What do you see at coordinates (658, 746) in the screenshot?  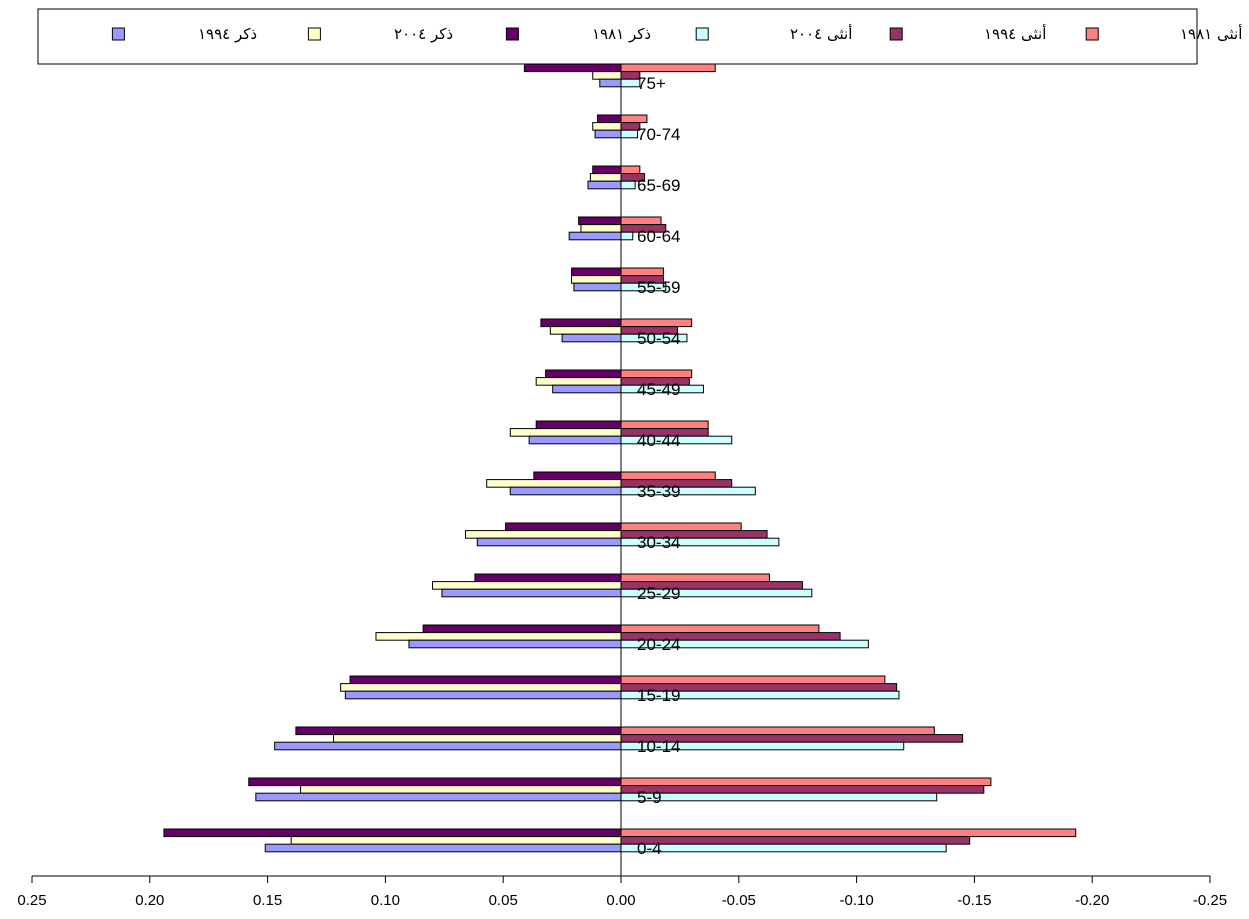 I see `category-label: 10-14` at bounding box center [658, 746].